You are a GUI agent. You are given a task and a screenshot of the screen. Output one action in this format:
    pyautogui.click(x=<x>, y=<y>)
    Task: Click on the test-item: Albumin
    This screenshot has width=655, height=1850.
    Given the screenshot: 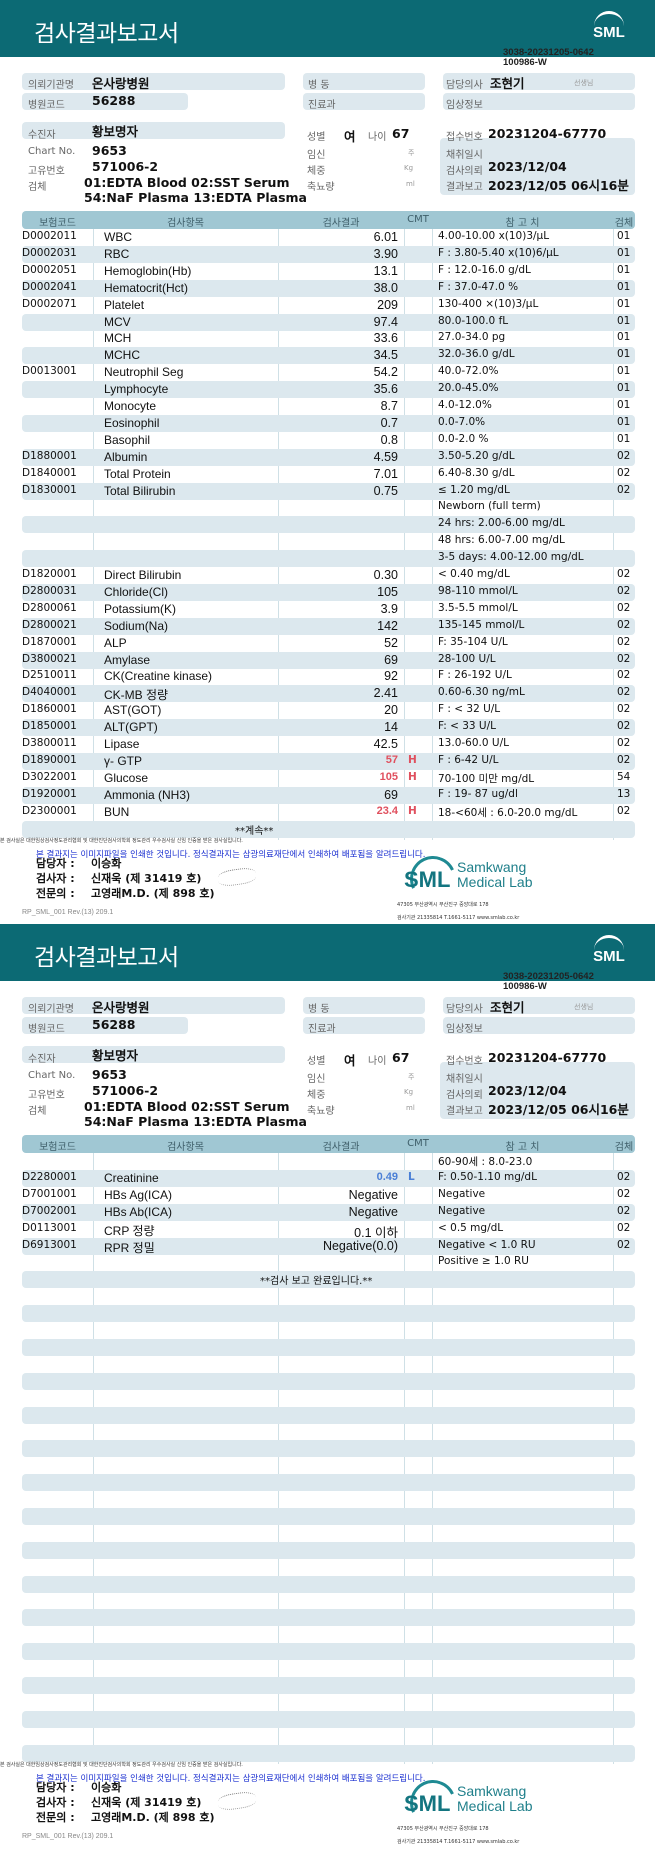 What is the action you would take?
    pyautogui.click(x=126, y=456)
    